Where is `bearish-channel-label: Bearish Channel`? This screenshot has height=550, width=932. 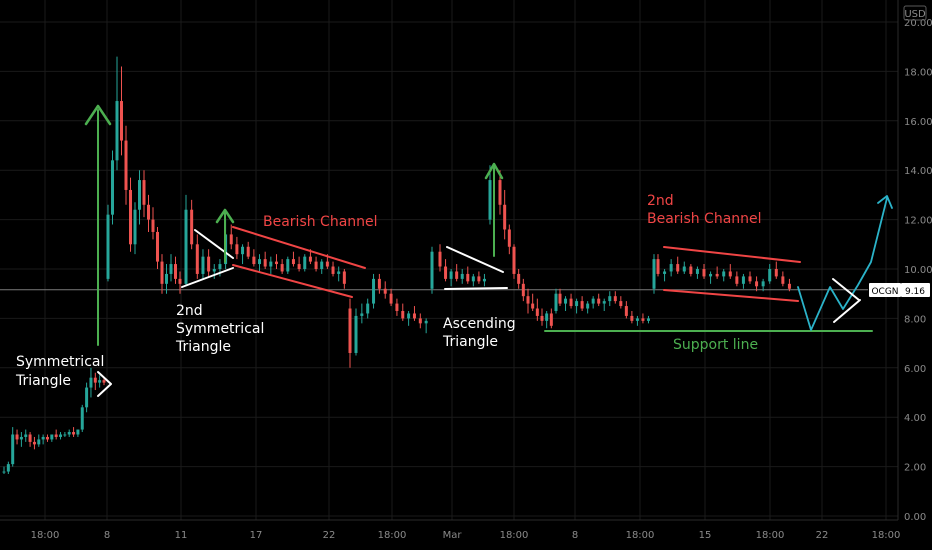
bearish-channel-label: Bearish Channel is located at coordinates (320, 222).